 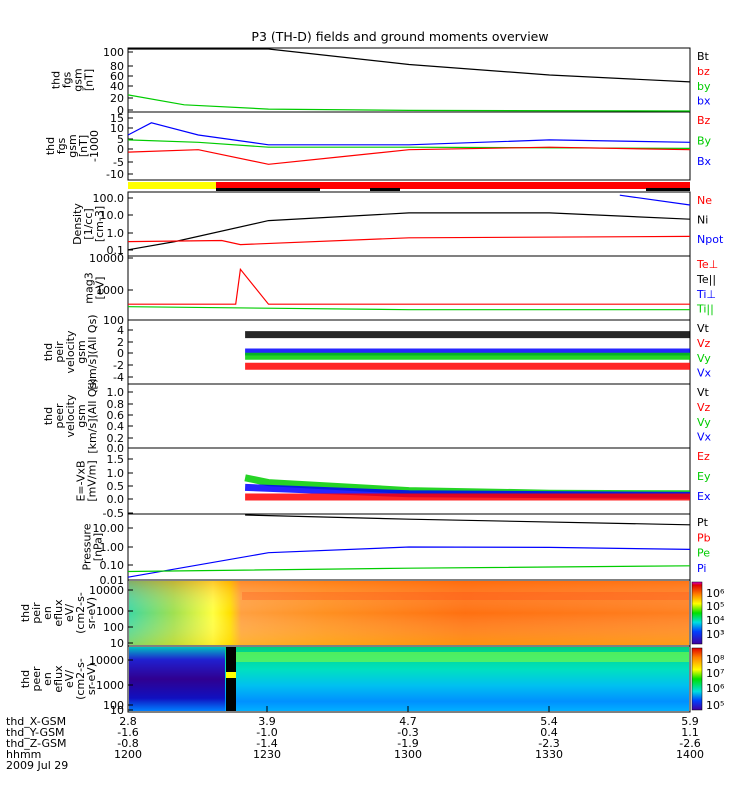 What do you see at coordinates (109, 198) in the screenshot?
I see `panel-3-ytick-label: 100.0` at bounding box center [109, 198].